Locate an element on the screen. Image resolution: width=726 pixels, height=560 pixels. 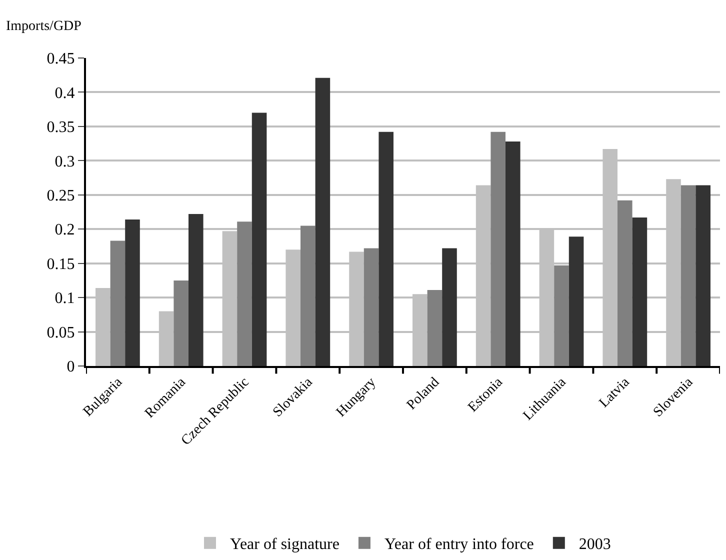
y-tick-label: 0.35 is located at coordinates (60, 127).